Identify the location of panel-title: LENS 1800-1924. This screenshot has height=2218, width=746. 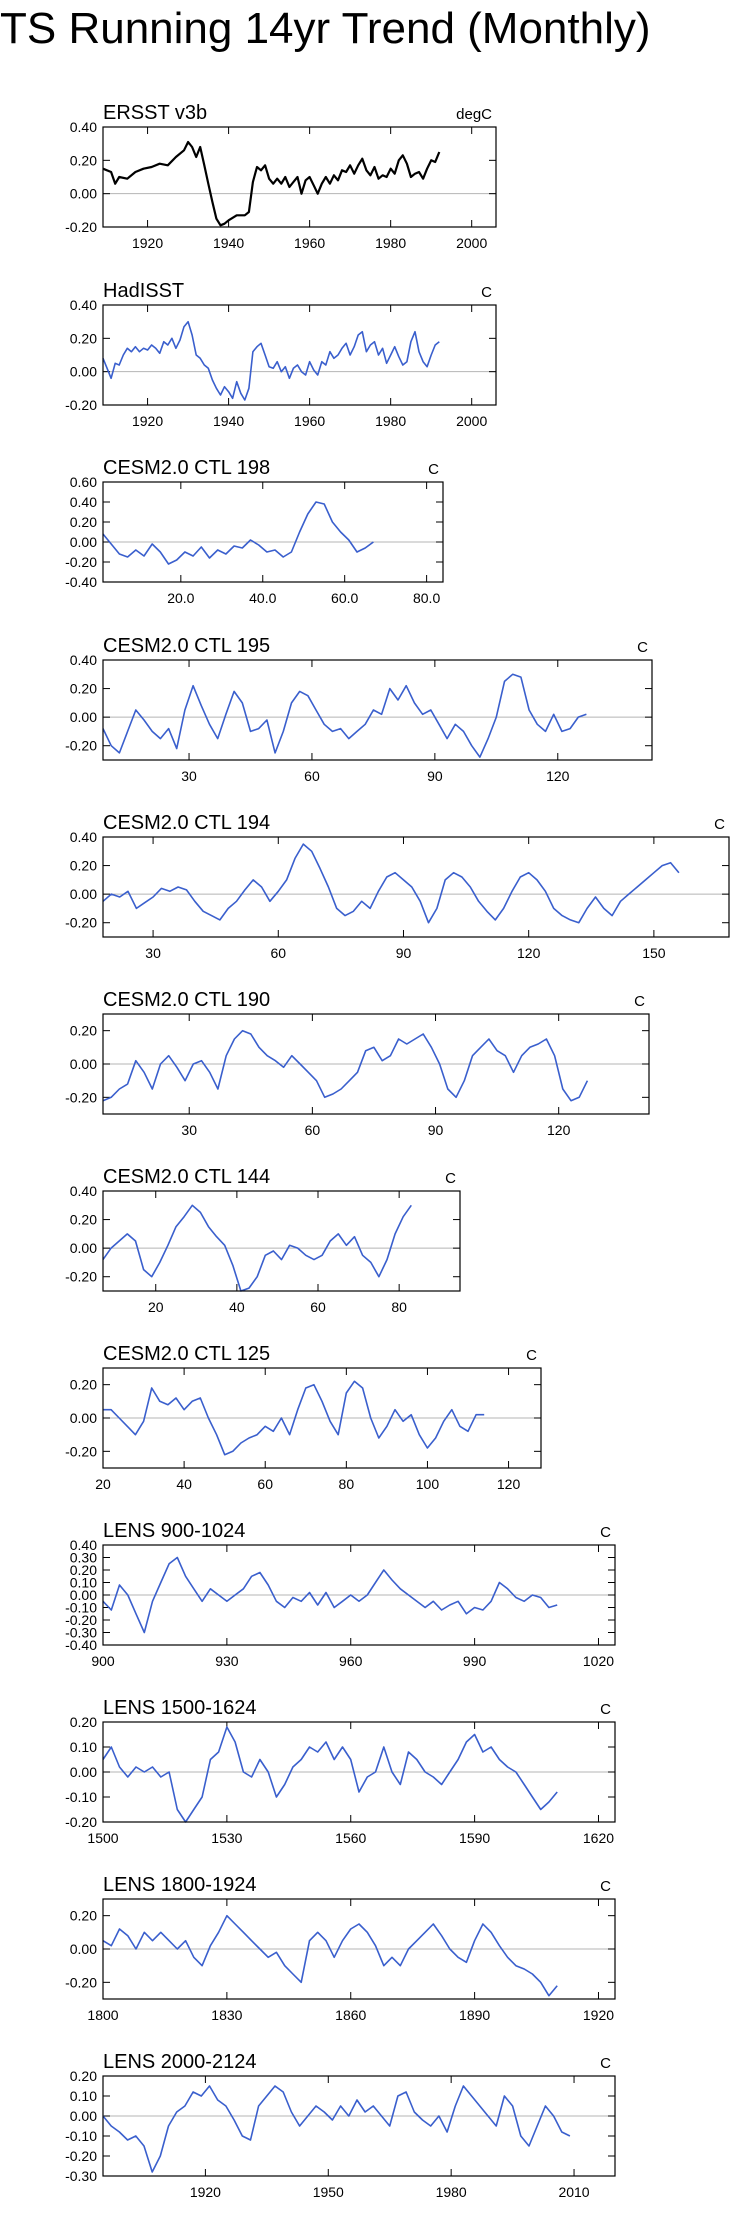
(179, 1885).